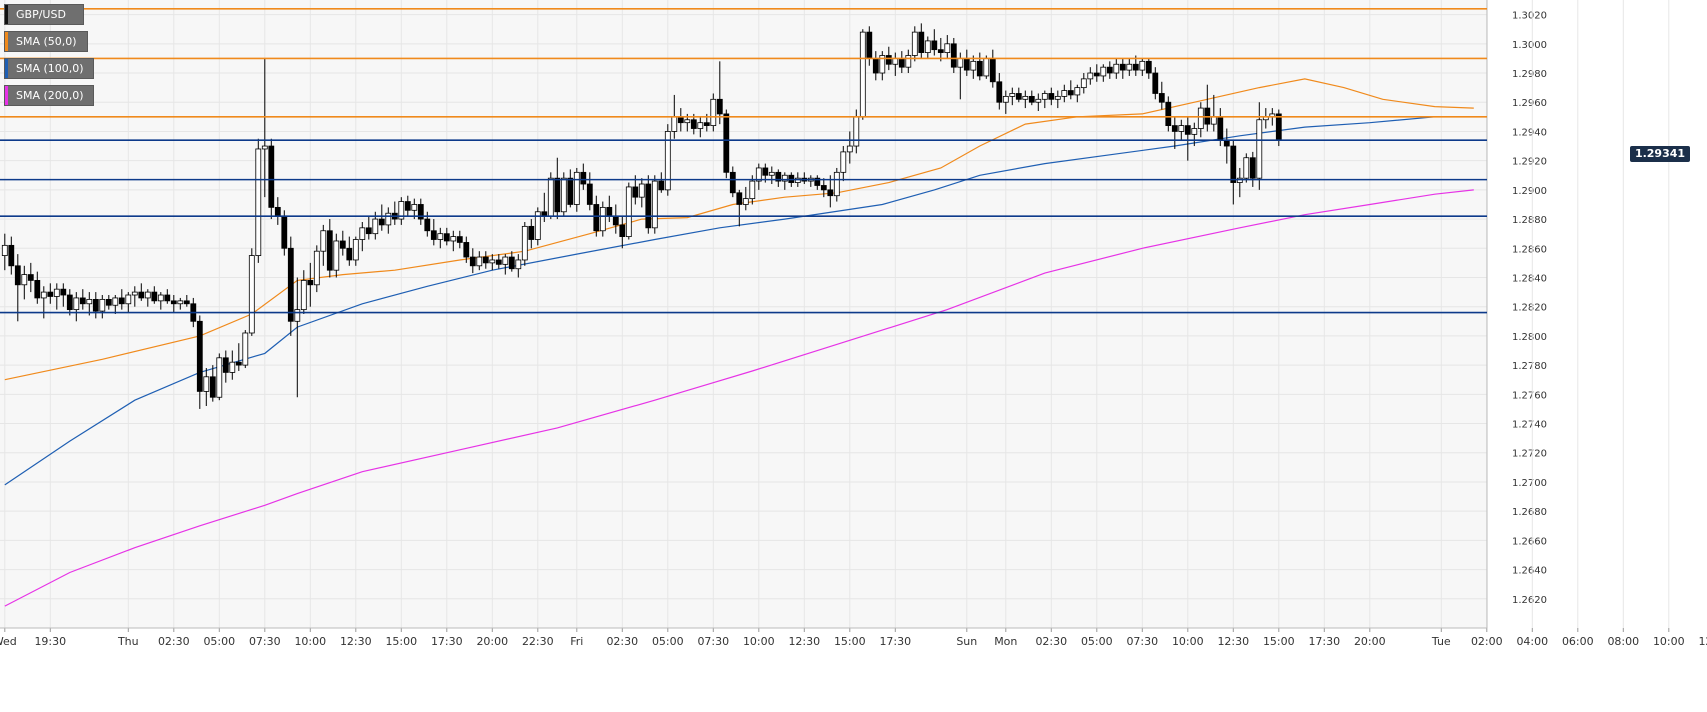  I want to click on legend-item-sma200: SMA (200,0), so click(49, 95).